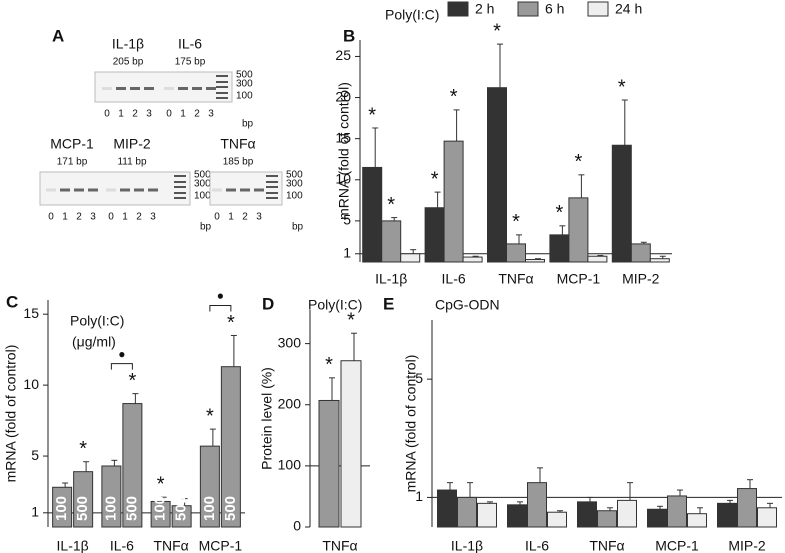  I want to click on amplicon-size: 175 bp, so click(190, 62).